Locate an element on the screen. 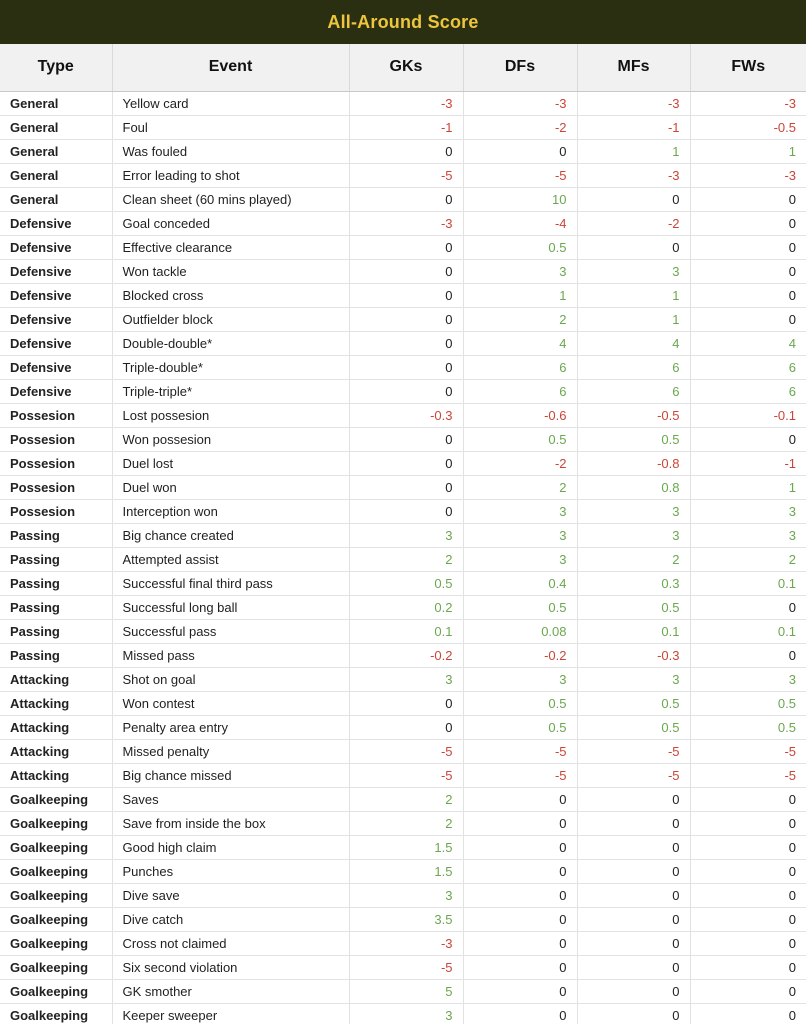 Image resolution: width=806 pixels, height=1024 pixels. event-cell: Missed penalty is located at coordinates (231, 751).